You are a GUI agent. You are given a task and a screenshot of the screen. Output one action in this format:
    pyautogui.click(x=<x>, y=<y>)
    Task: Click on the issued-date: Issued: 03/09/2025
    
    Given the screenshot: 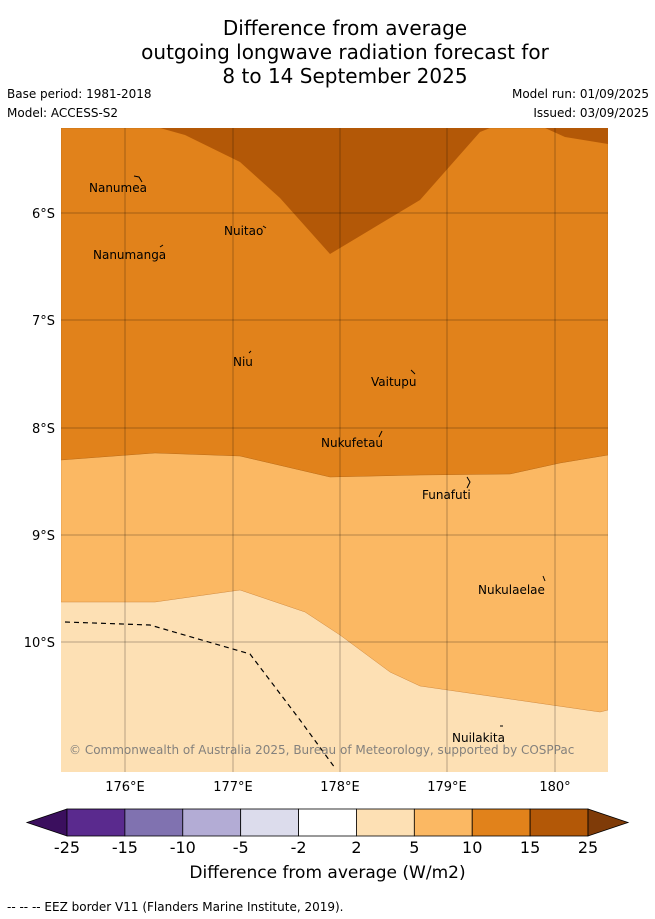 What is the action you would take?
    pyautogui.click(x=591, y=113)
    